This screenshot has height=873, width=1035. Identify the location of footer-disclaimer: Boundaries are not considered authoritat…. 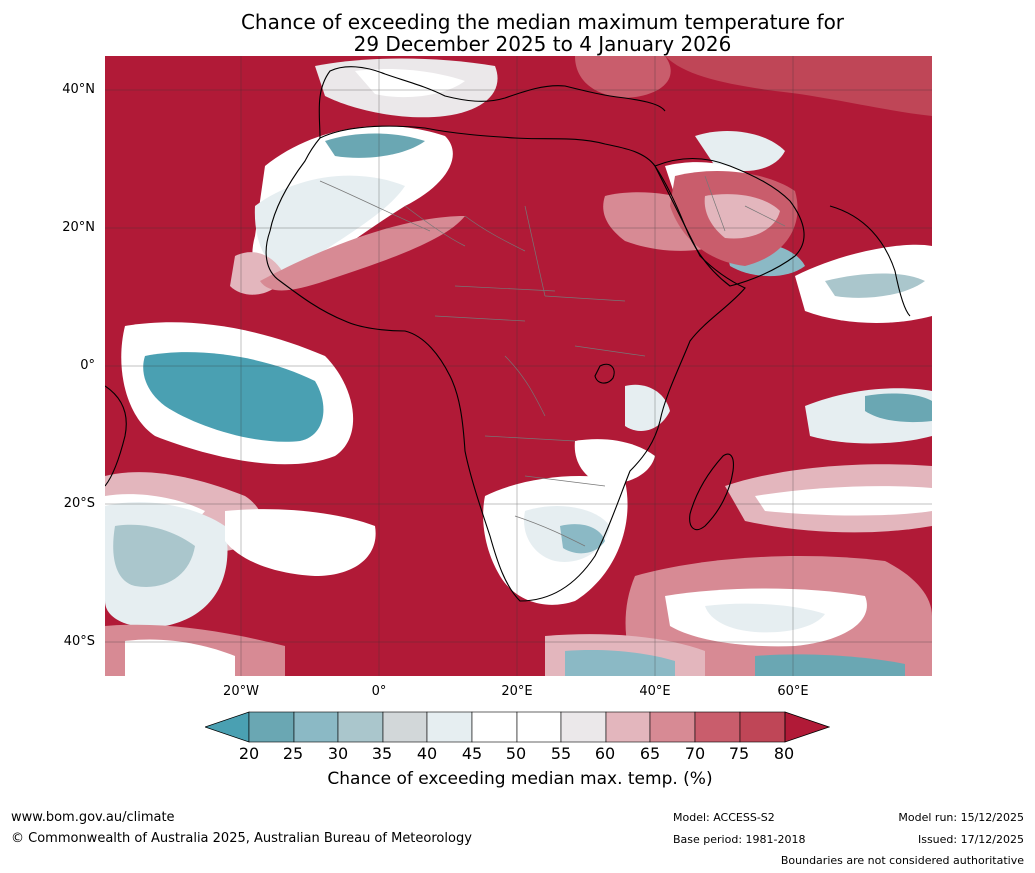
(902, 860).